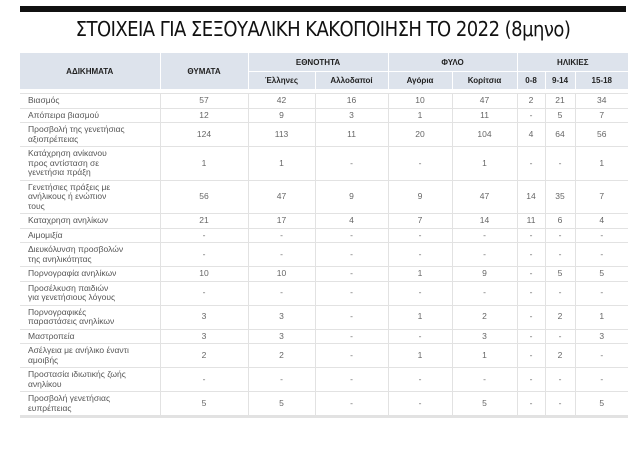 The width and height of the screenshot is (640, 460). I want to click on header-gender: ΦΥΛΟ, so click(452, 62).